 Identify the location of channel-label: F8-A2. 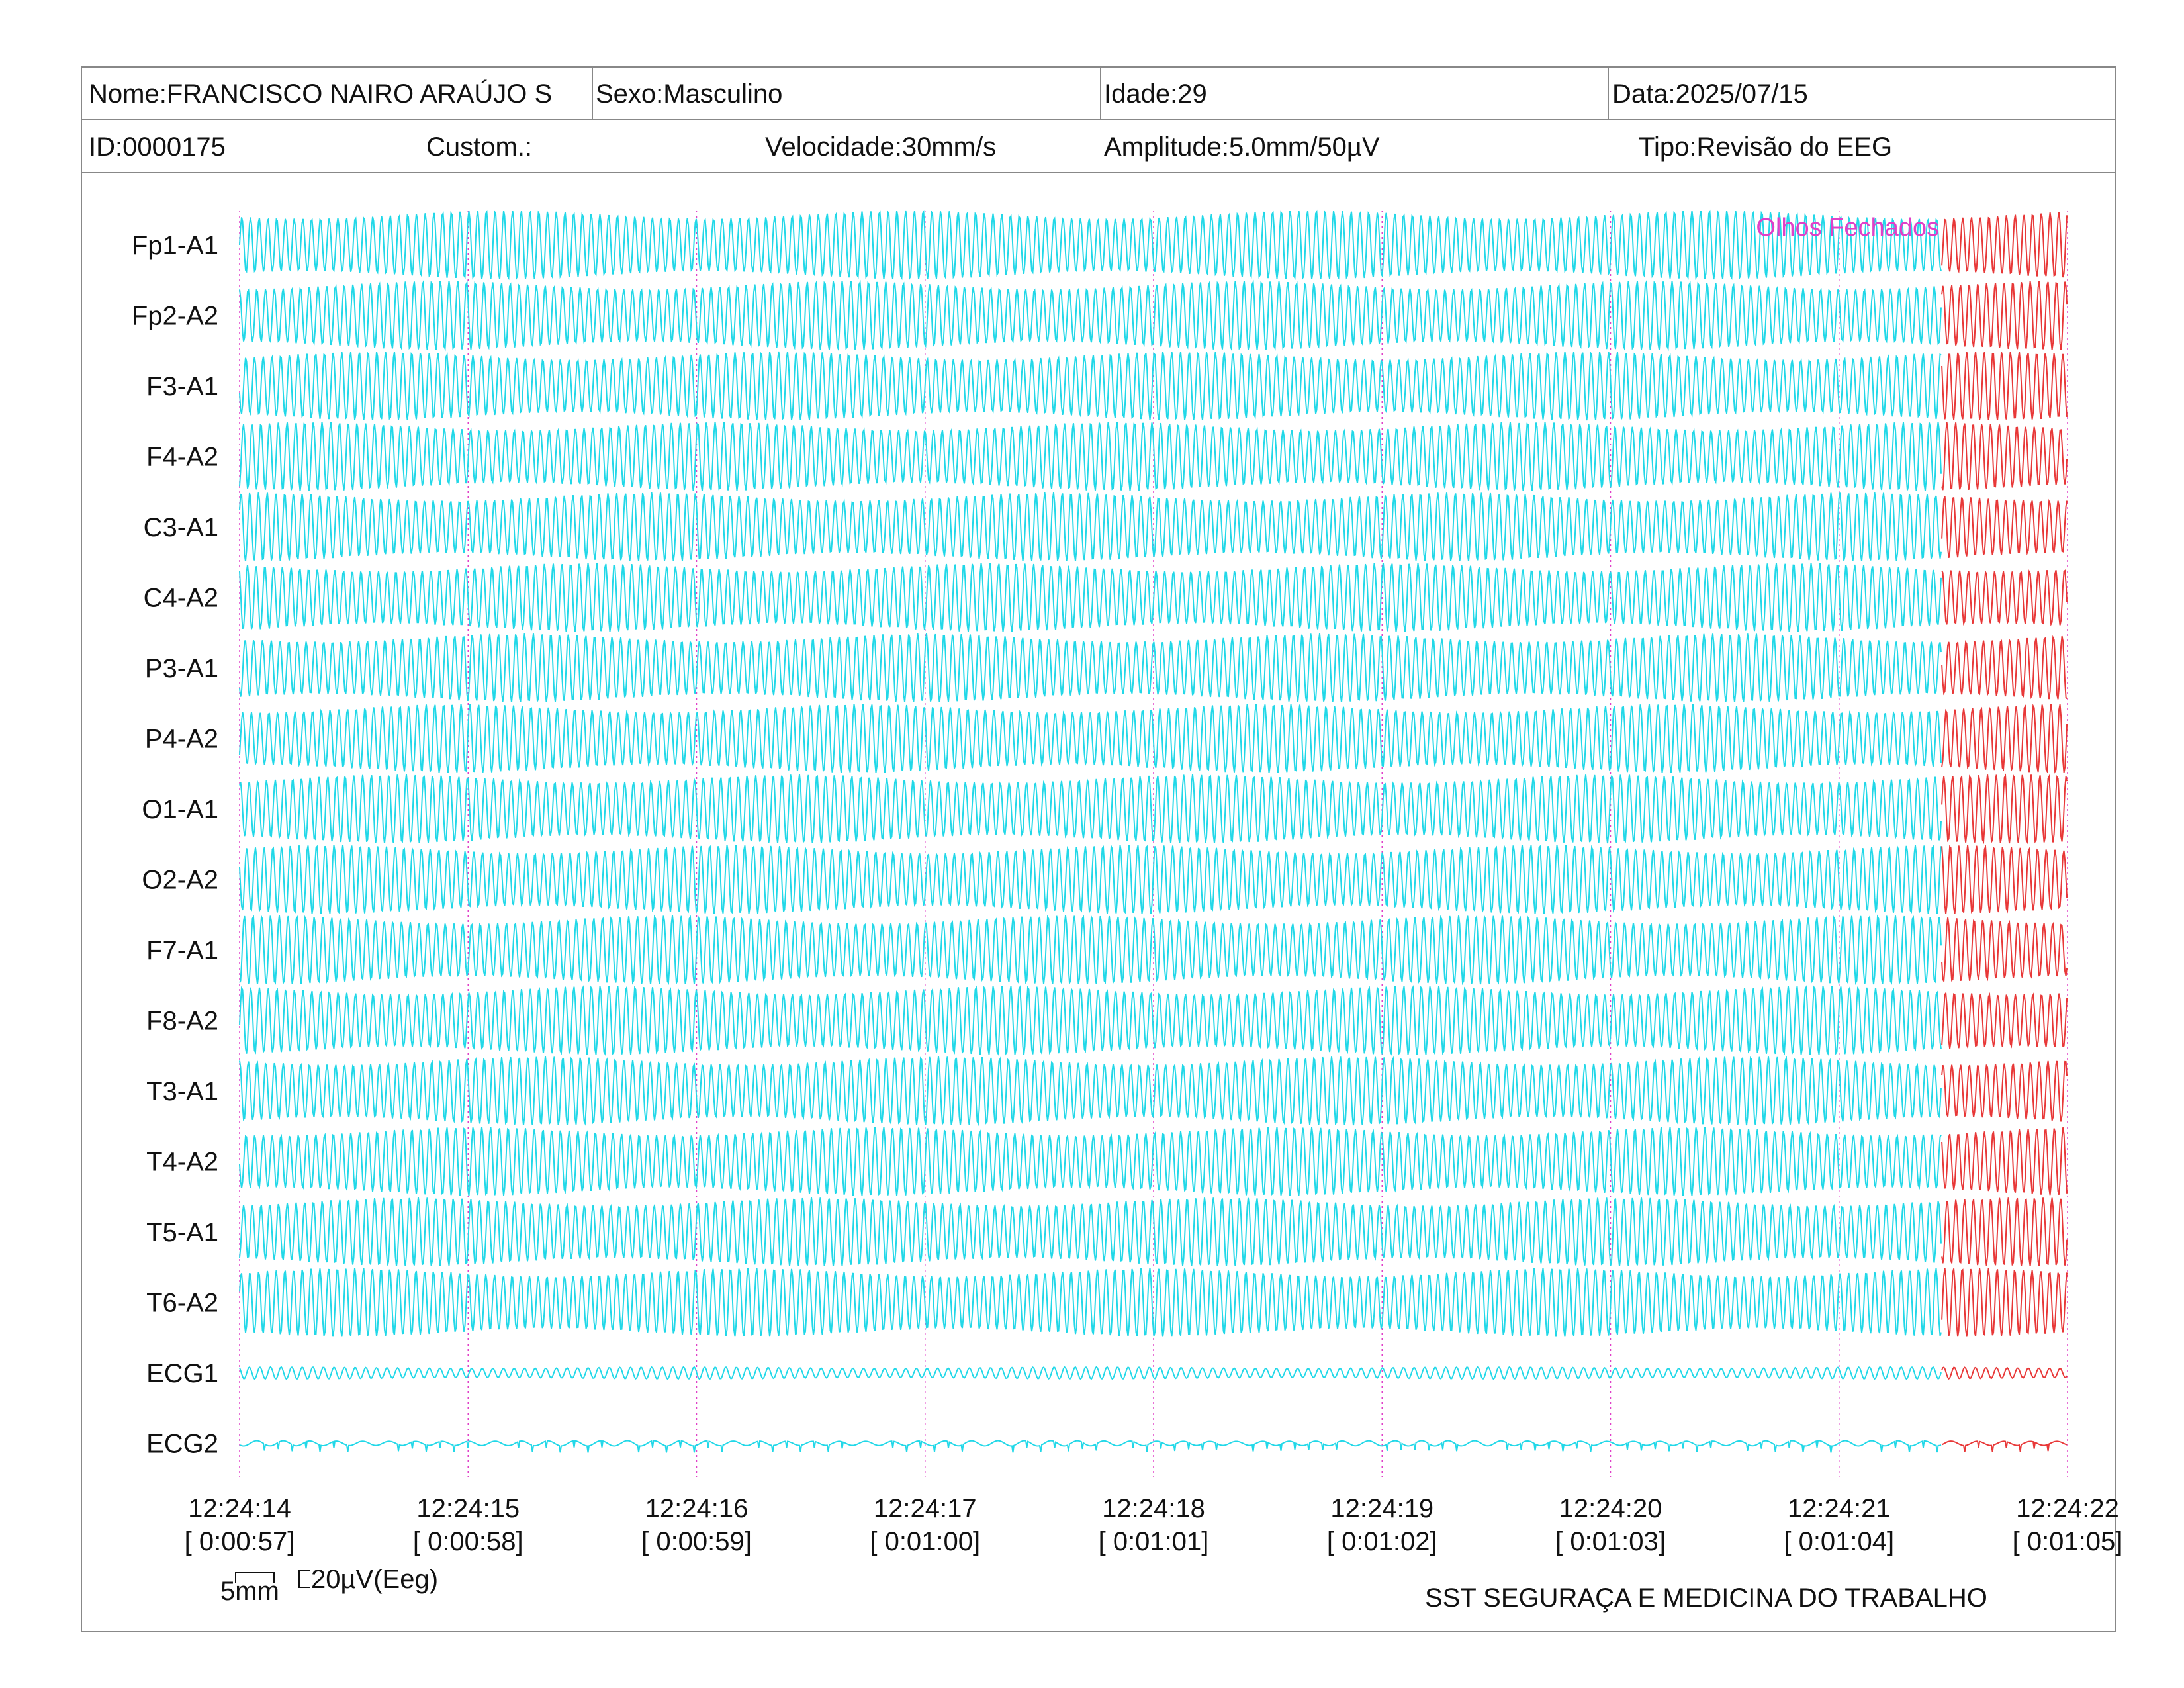
(182, 1021).